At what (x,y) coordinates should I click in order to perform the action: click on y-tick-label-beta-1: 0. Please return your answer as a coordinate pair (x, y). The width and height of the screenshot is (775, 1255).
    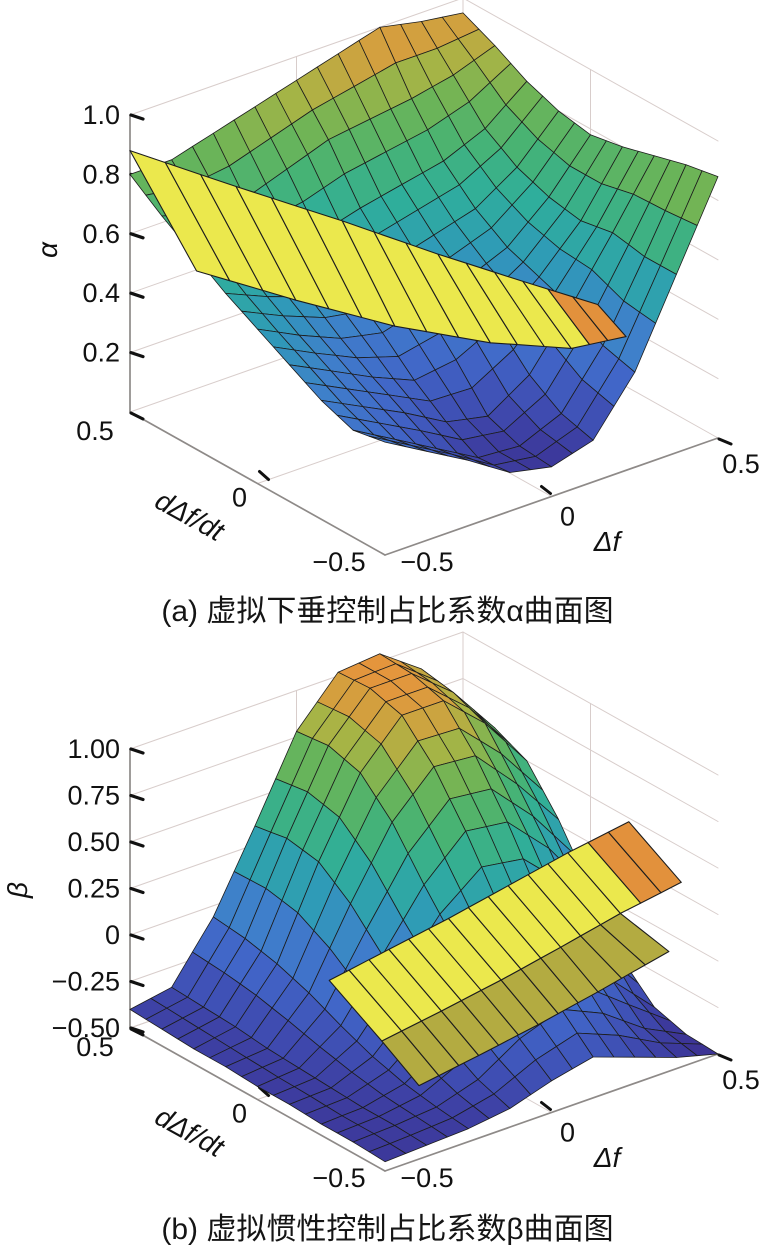
    Looking at the image, I should click on (239, 1114).